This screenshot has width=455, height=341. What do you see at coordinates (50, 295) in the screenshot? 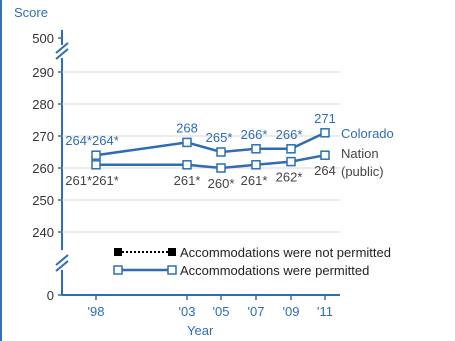
I see `y-tick-label: 0` at bounding box center [50, 295].